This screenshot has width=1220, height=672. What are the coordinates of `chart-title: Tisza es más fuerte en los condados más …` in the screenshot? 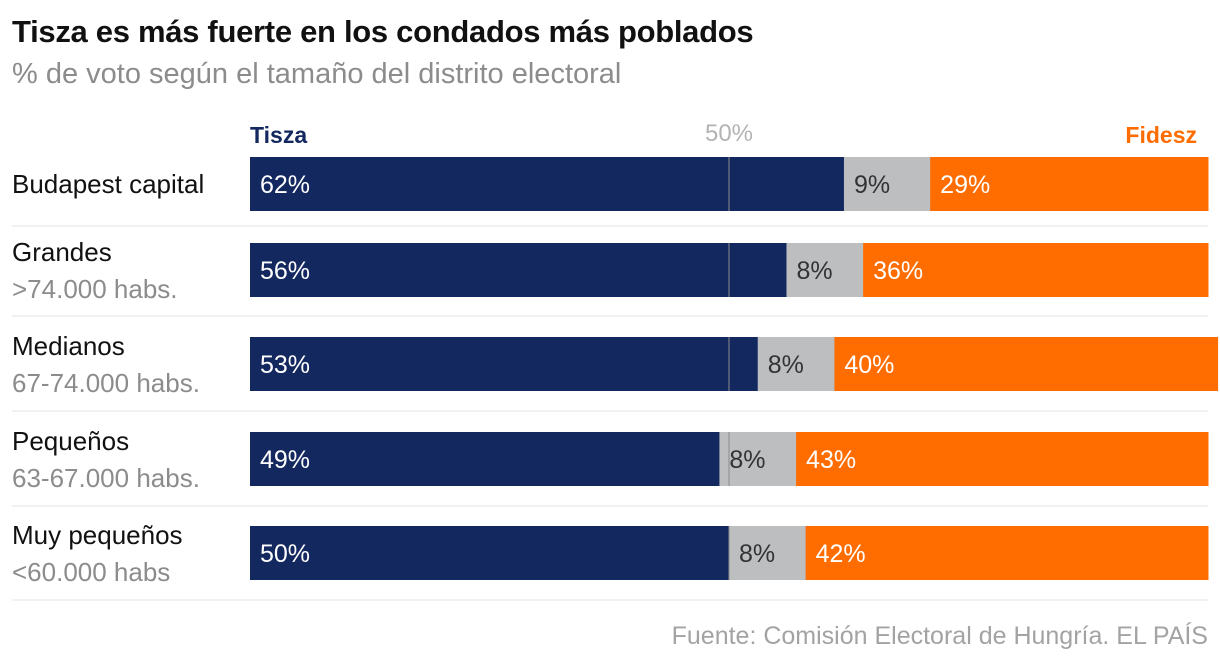 It's located at (383, 31).